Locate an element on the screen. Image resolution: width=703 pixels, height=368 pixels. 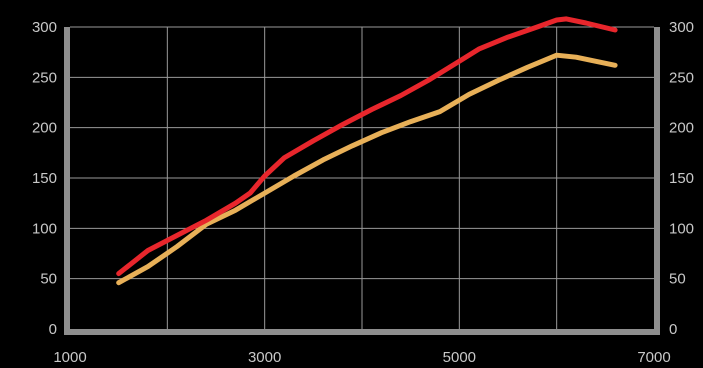
y-tick-label-right: 150 is located at coordinates (681, 178).